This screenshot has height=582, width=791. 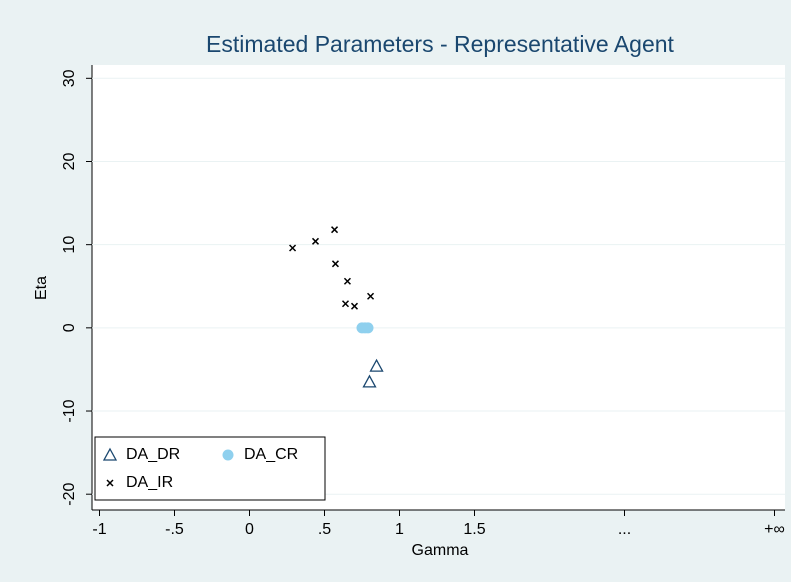 I want to click on y-tick-label: 10, so click(x=69, y=245).